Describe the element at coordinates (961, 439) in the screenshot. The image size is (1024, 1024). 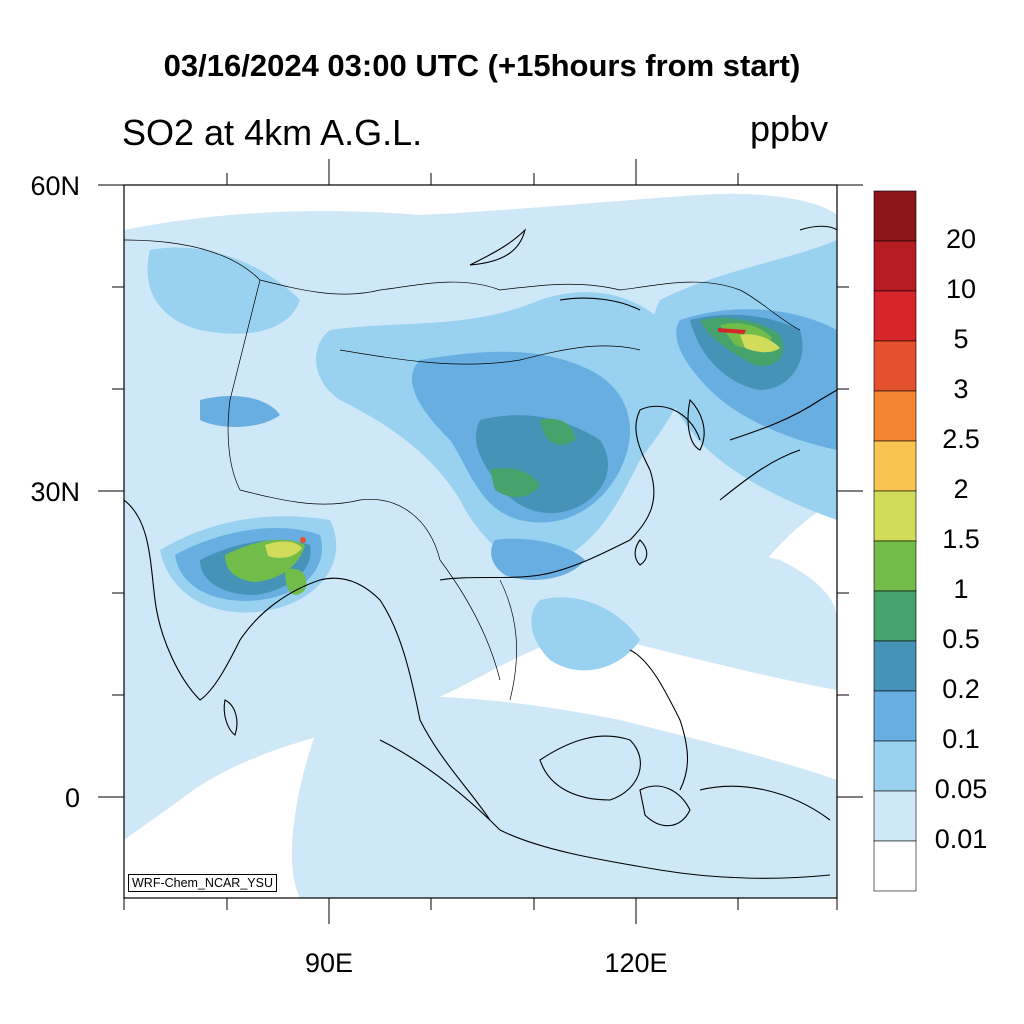
I see `colorbar-label: 2.5` at that location.